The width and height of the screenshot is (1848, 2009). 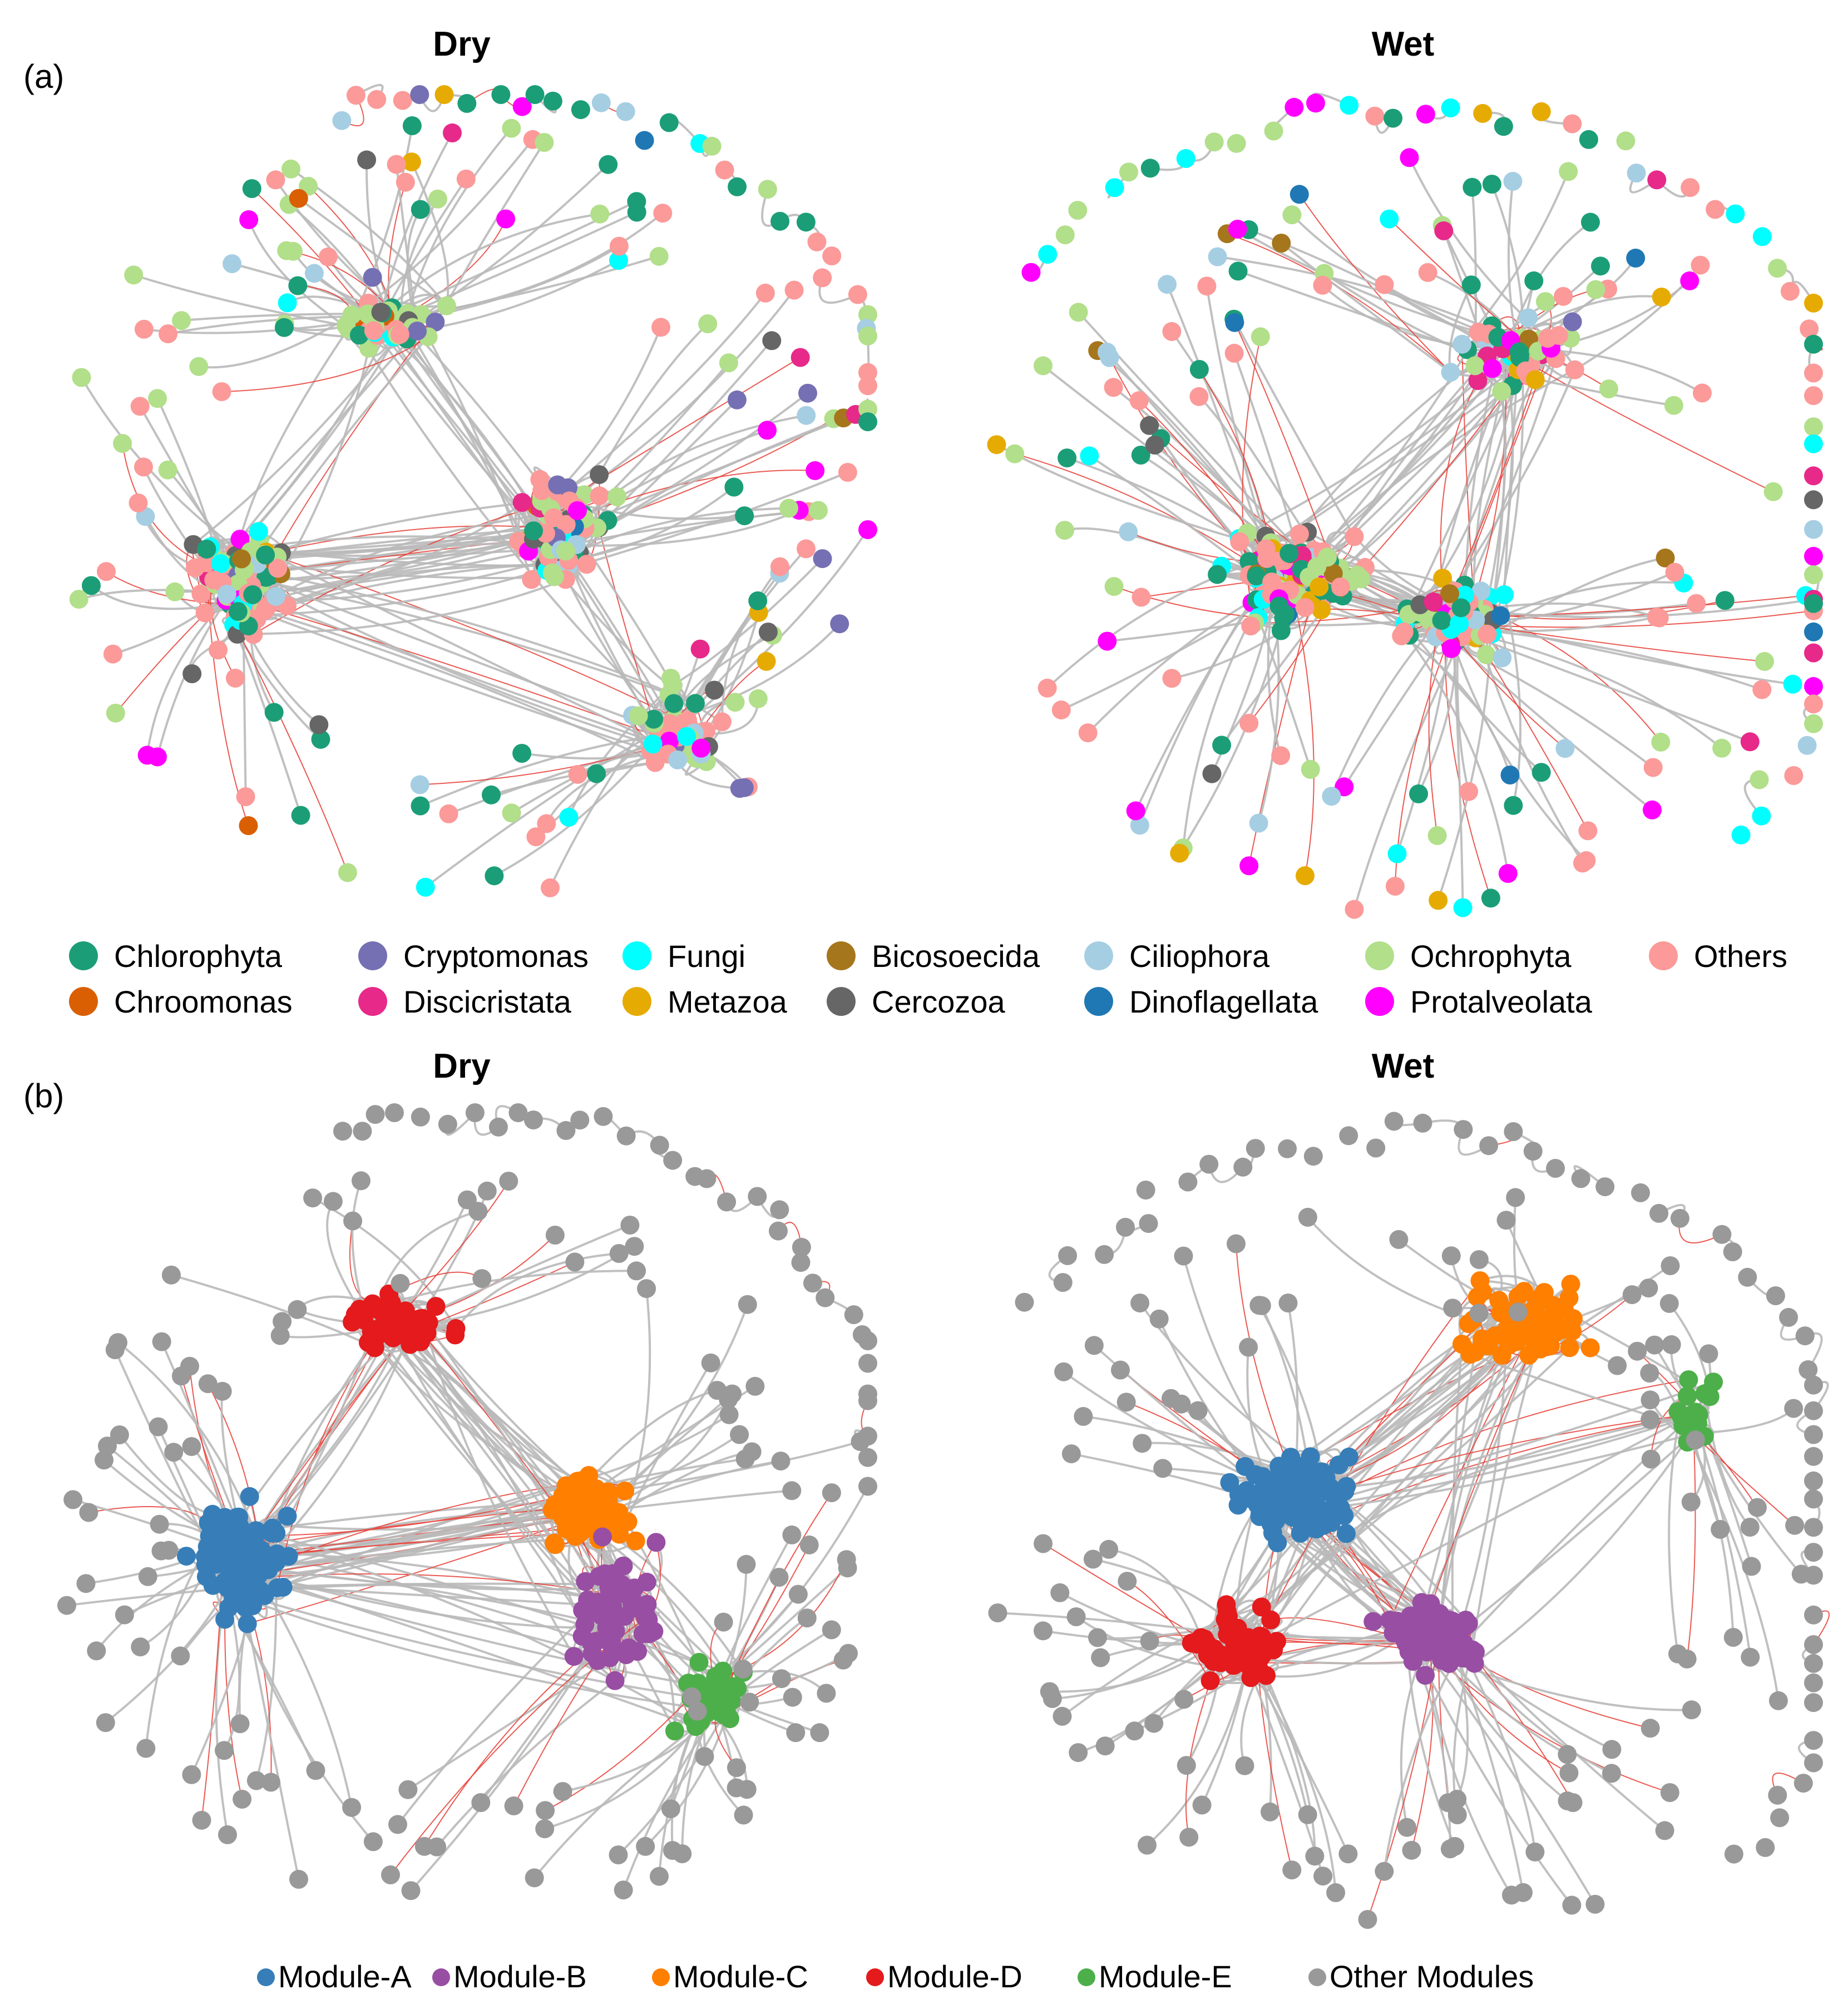 I want to click on legend-label: Cryptomonas, so click(x=496, y=957).